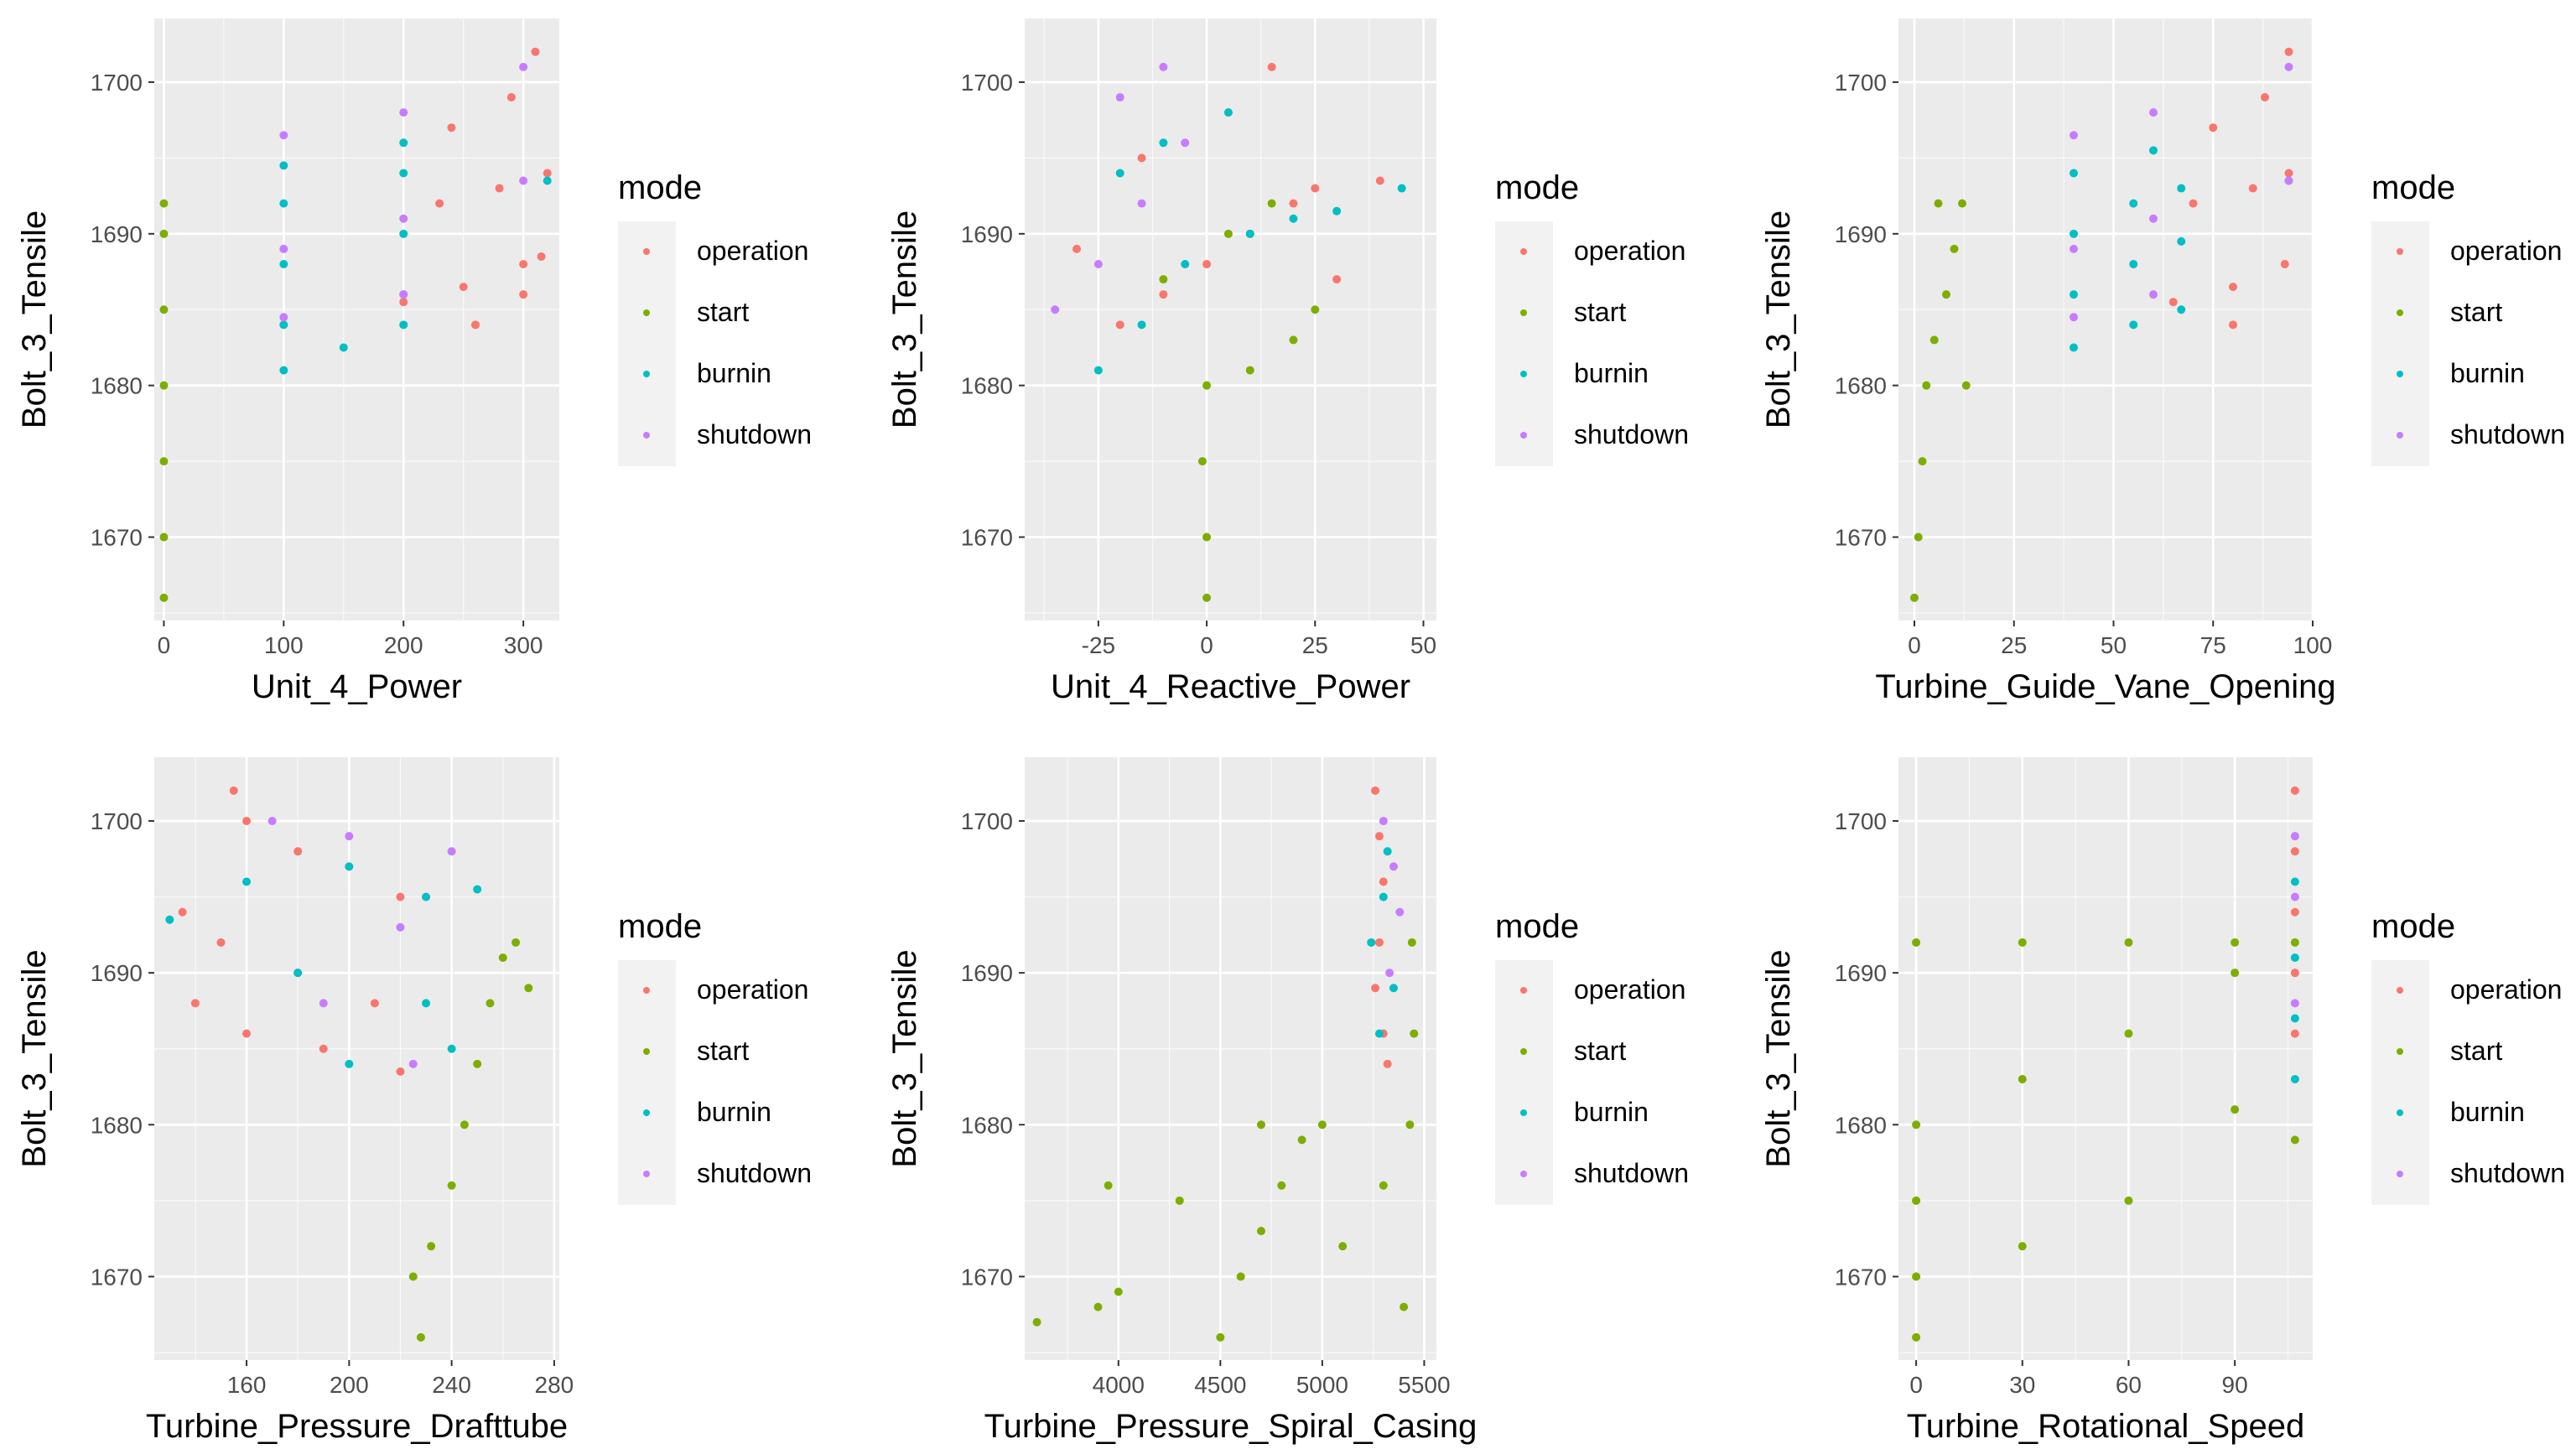  Describe the element at coordinates (723, 1051) in the screenshot. I see `legend-label-start: start` at that location.